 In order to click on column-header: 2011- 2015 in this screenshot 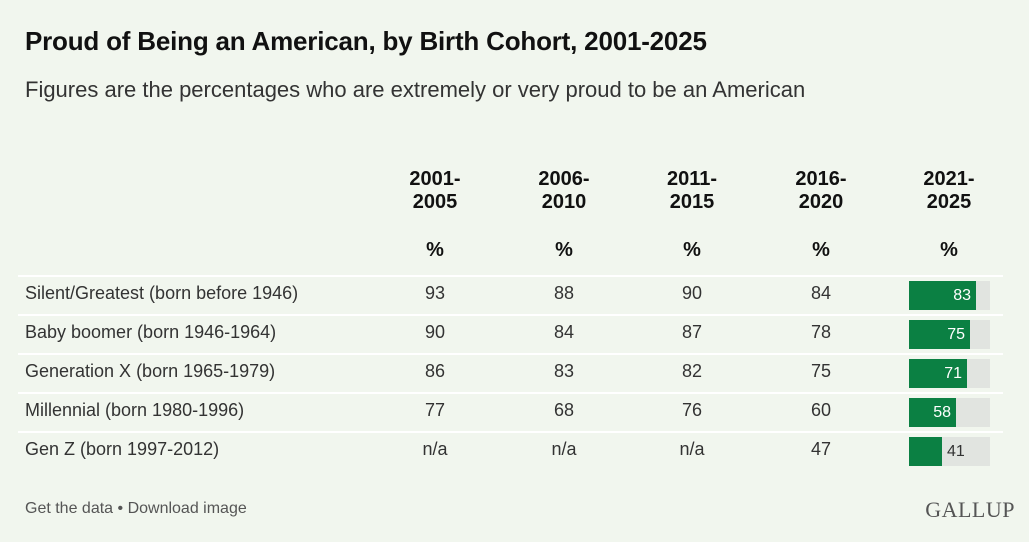, I will do `click(692, 191)`.